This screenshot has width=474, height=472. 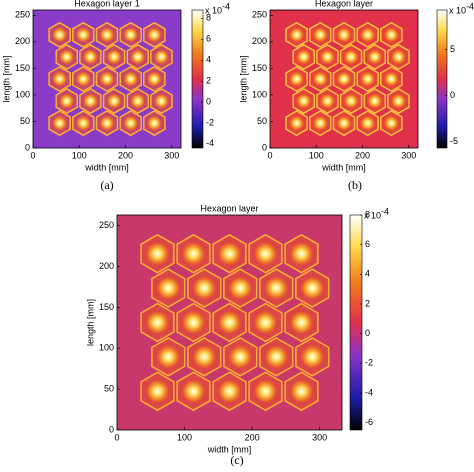 What do you see at coordinates (208, 60) in the screenshot?
I see `colorbar-tick-label: 4` at bounding box center [208, 60].